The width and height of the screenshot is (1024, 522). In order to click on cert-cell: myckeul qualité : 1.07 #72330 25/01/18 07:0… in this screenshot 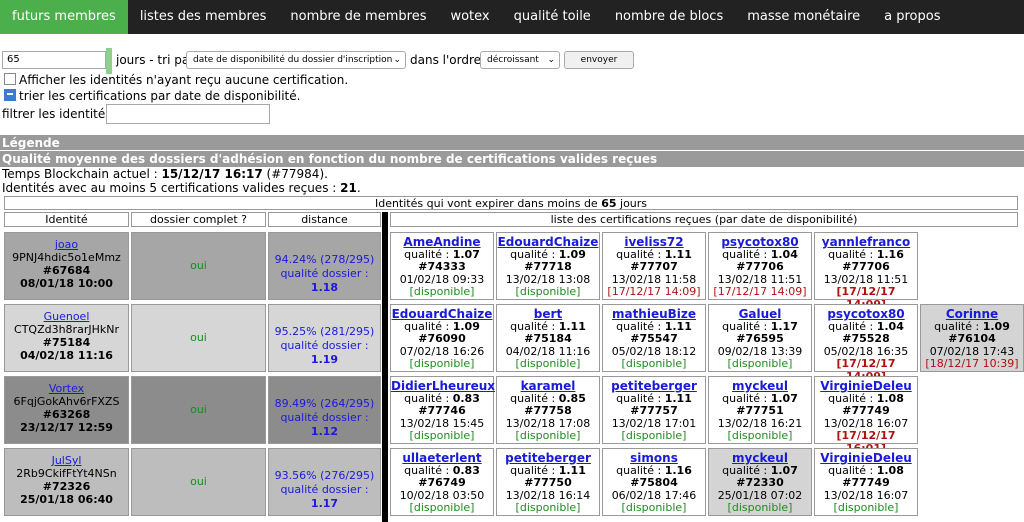, I will do `click(760, 482)`.